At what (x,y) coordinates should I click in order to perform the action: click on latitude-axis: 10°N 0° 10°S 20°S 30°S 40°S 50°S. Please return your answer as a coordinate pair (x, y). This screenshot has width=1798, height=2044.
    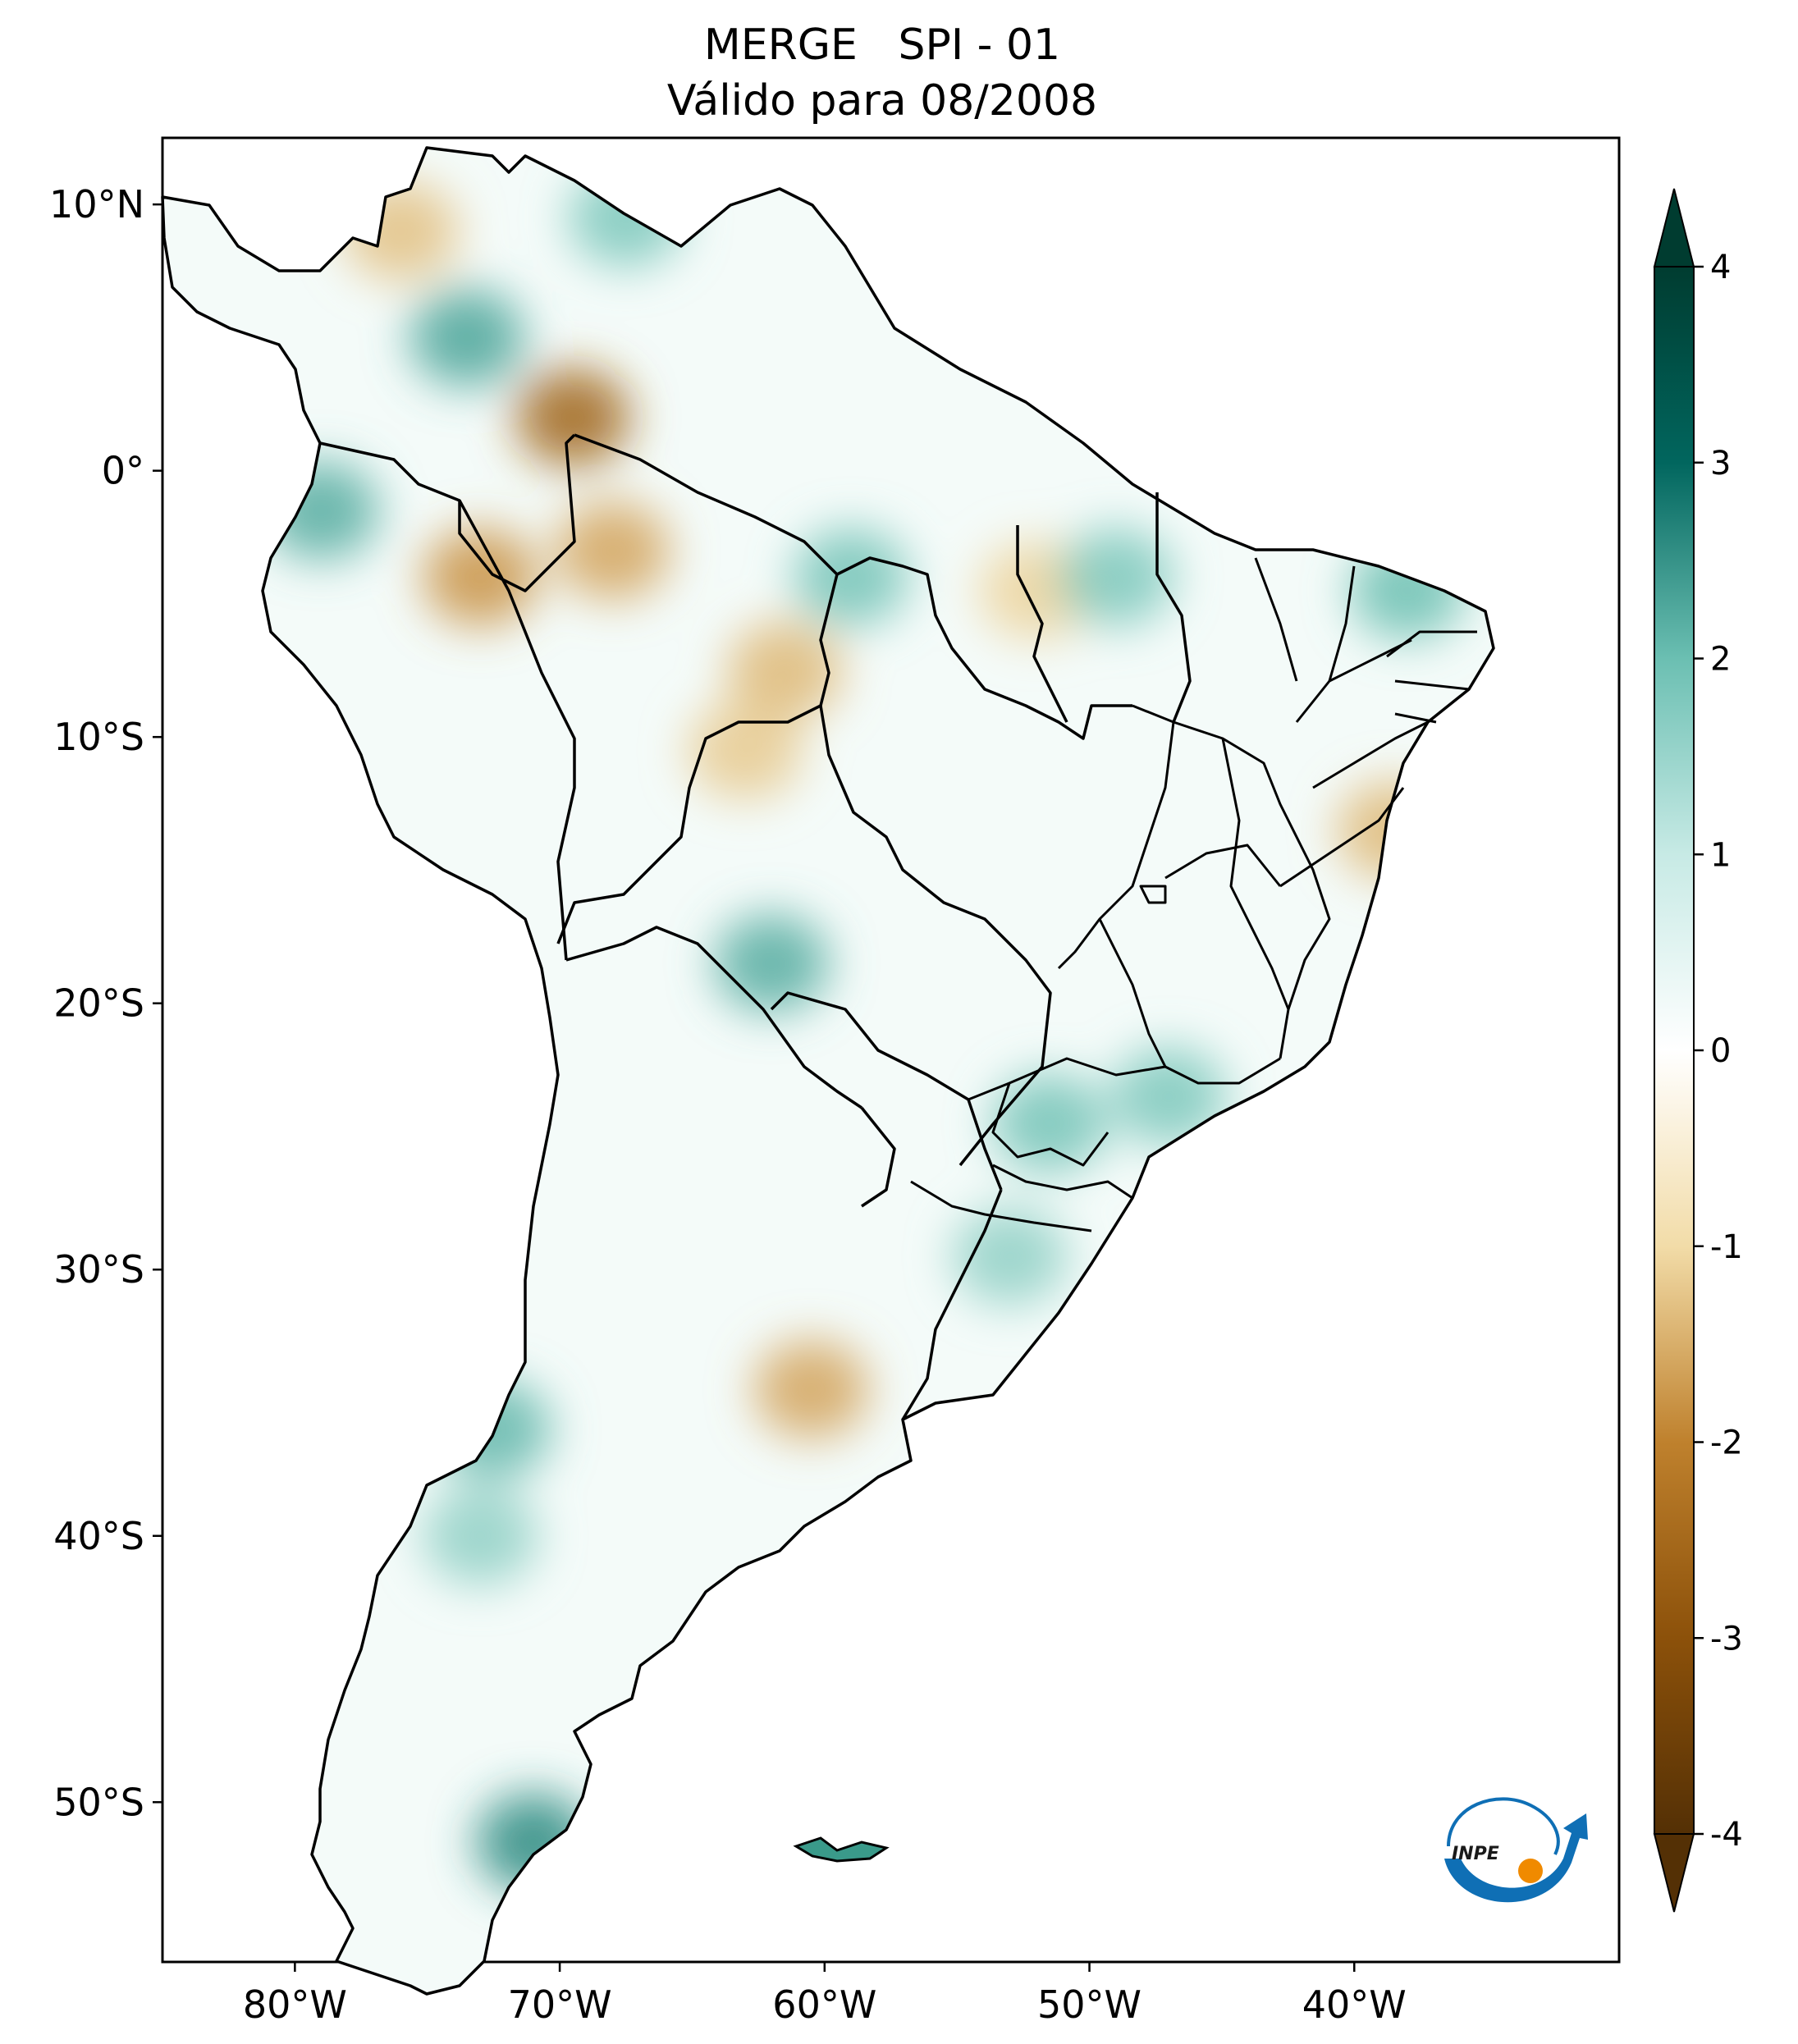
    Looking at the image, I should click on (105, 1003).